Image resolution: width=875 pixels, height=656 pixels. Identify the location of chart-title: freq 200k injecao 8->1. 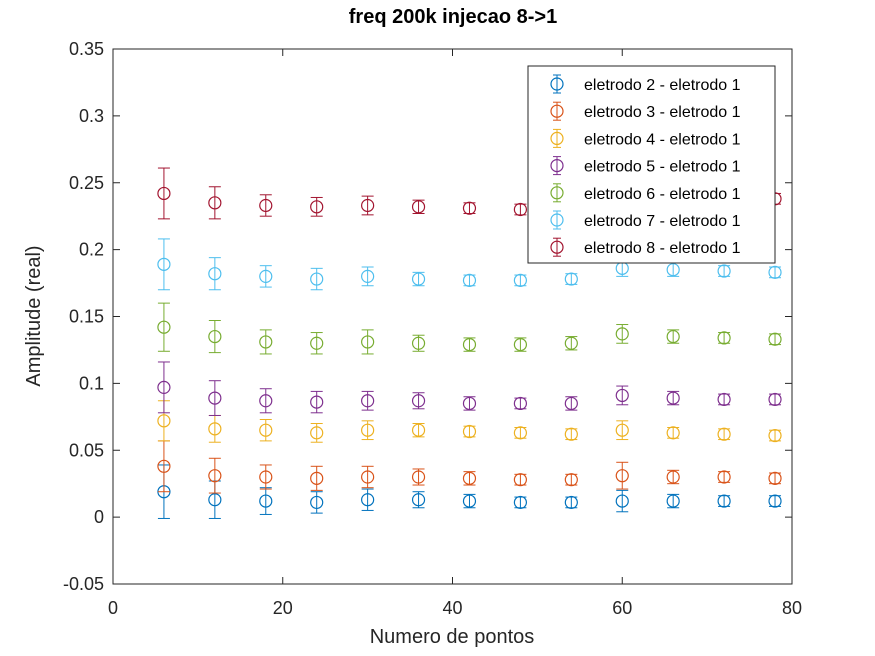
(453, 17).